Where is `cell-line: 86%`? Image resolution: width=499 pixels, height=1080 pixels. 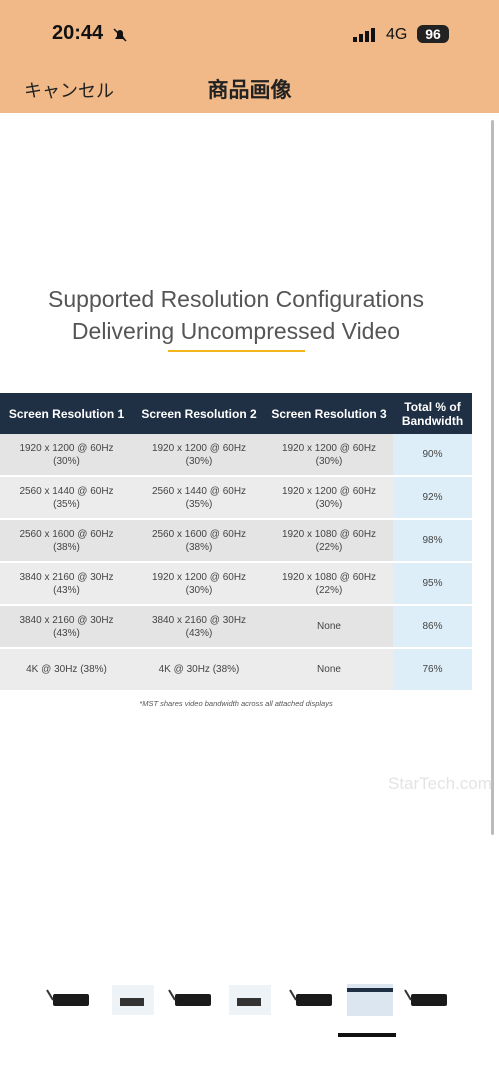 cell-line: 86% is located at coordinates (432, 626).